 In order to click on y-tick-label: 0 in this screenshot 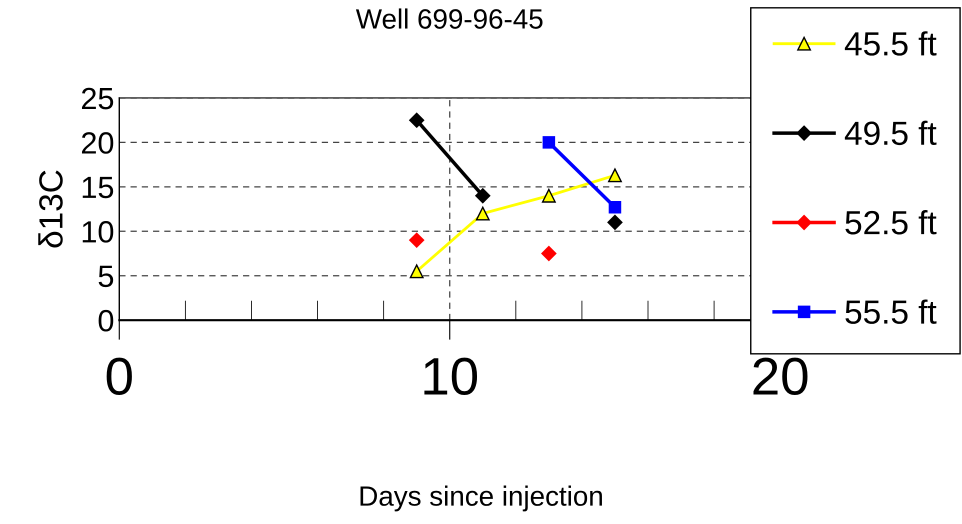, I will do `click(106, 321)`.